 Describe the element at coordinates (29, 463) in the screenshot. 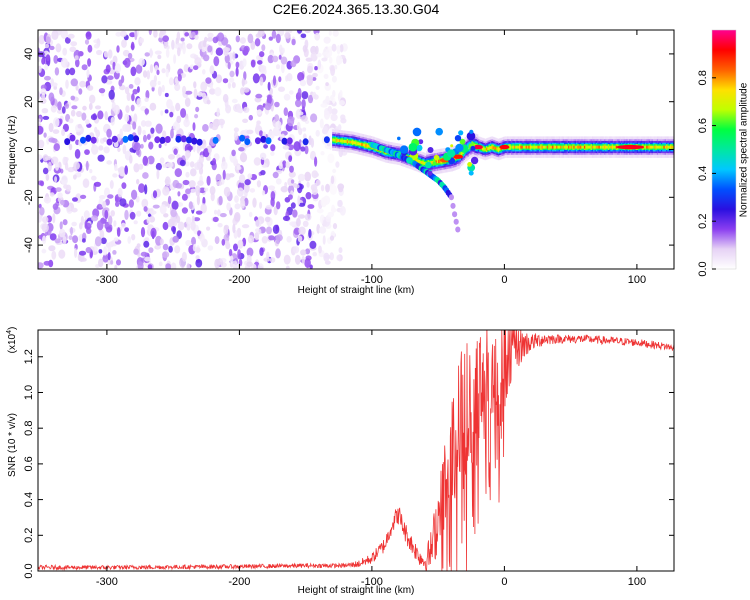

I see `y-tick-label: 0.6` at that location.